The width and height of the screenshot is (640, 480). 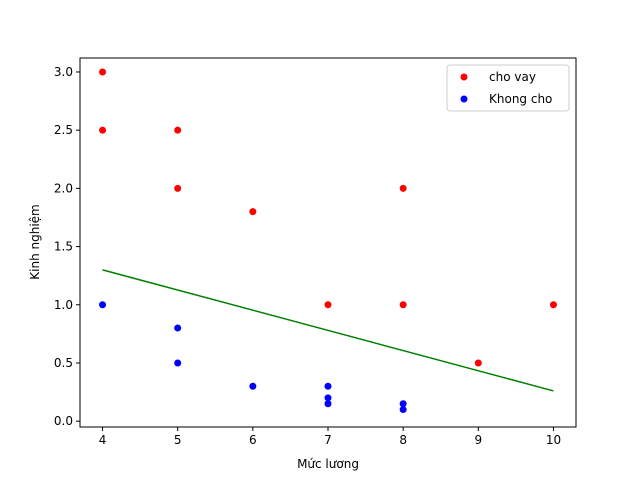 I want to click on x-tick-label: 6, so click(x=253, y=440).